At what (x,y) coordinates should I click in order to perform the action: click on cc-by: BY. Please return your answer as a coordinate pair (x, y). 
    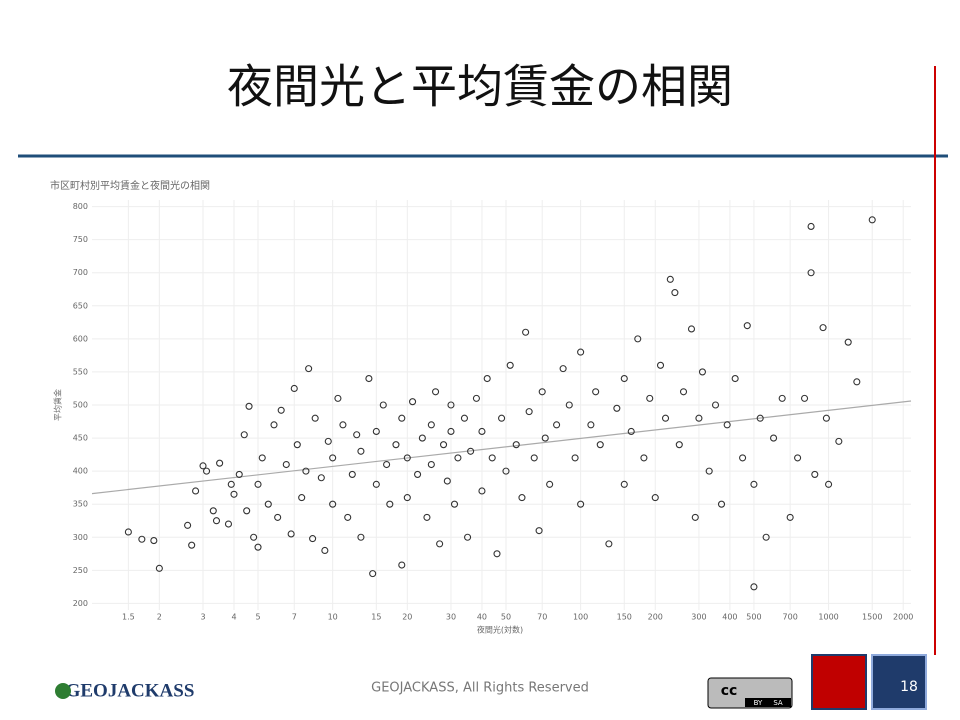
    Looking at the image, I should click on (758, 703).